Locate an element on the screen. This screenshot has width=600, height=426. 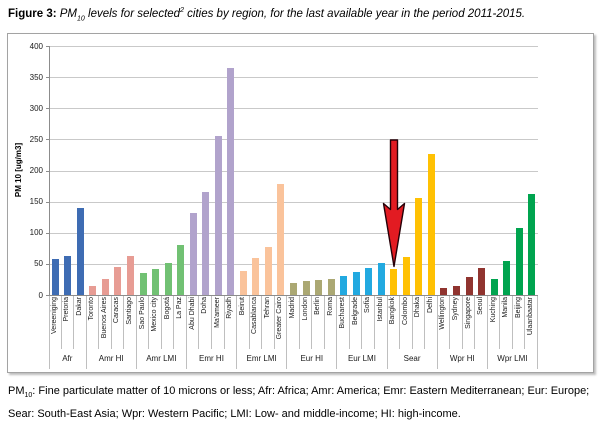
bar-bucharest is located at coordinates (344, 285).